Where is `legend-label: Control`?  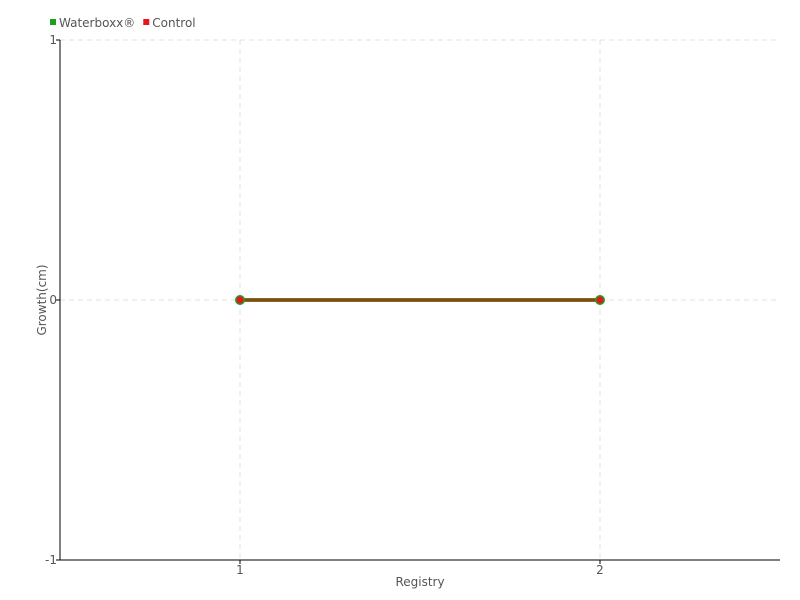 legend-label: Control is located at coordinates (173, 23).